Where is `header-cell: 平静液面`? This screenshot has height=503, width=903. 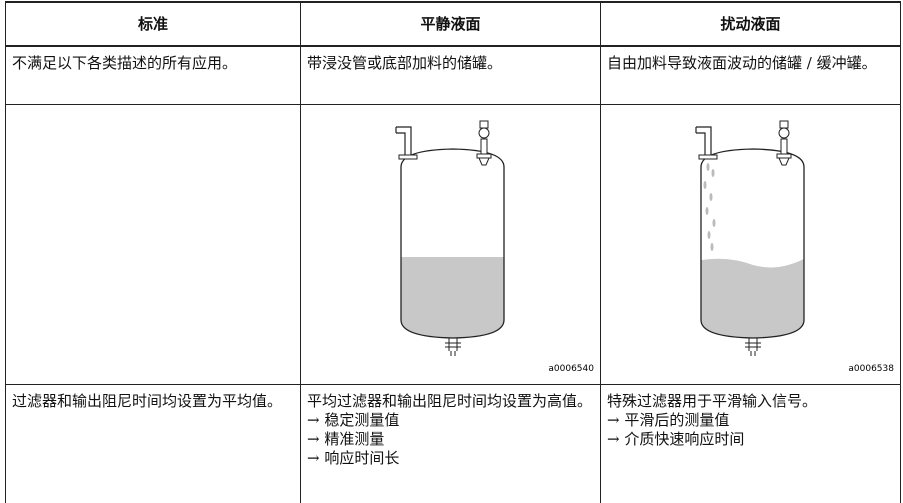 header-cell: 平静液面 is located at coordinates (451, 24).